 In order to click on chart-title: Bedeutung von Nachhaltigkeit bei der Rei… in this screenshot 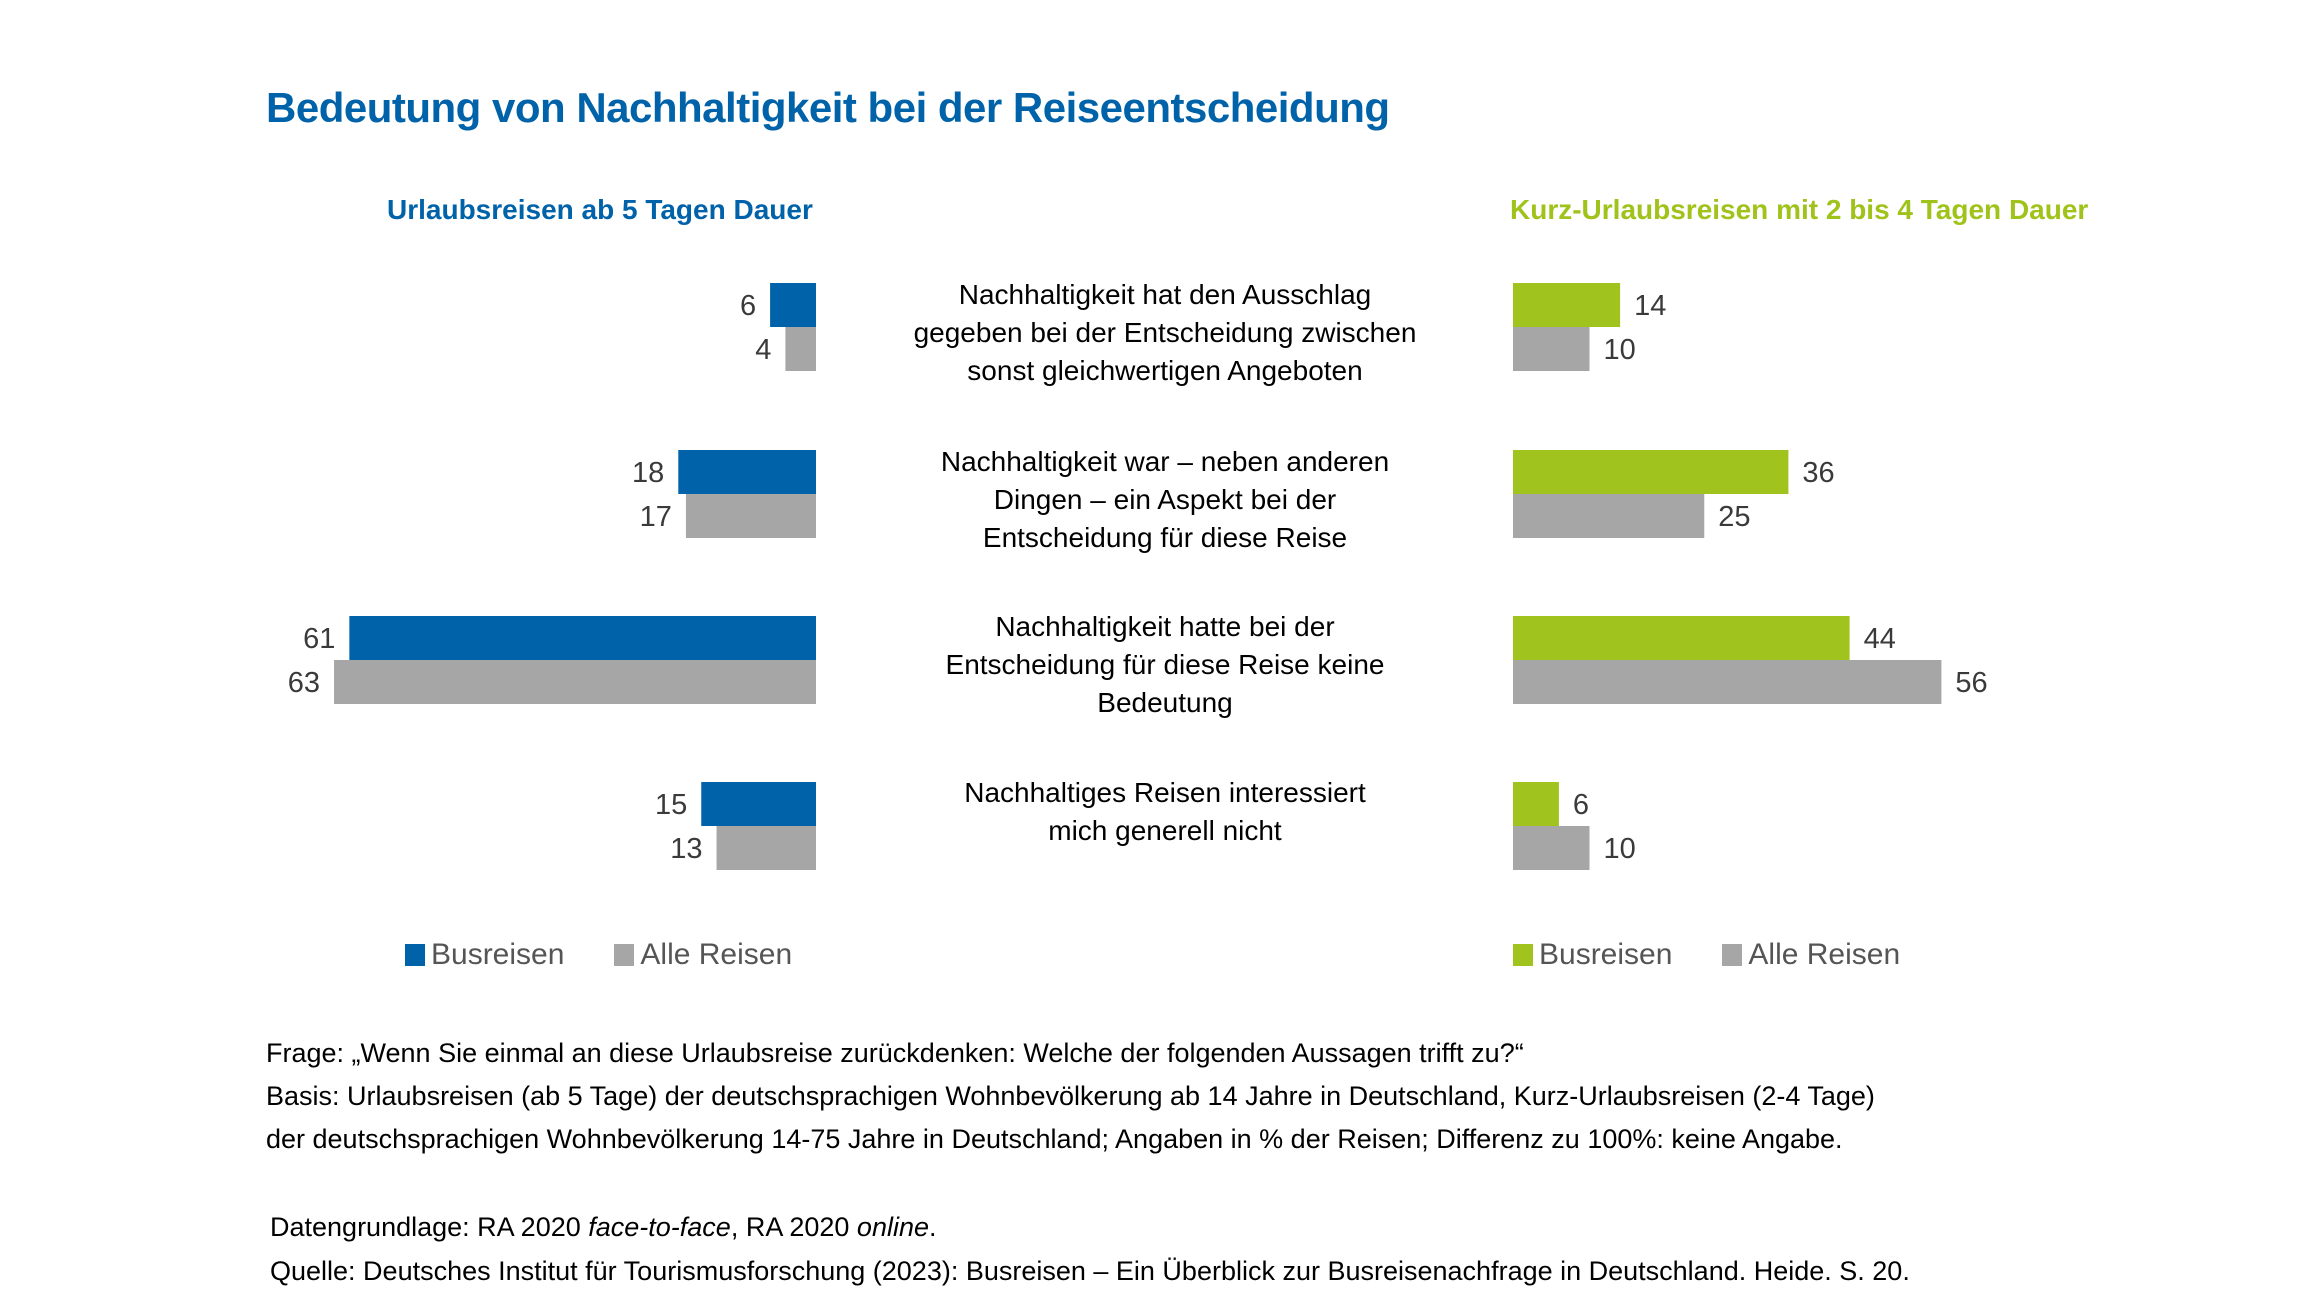, I will do `click(828, 107)`.